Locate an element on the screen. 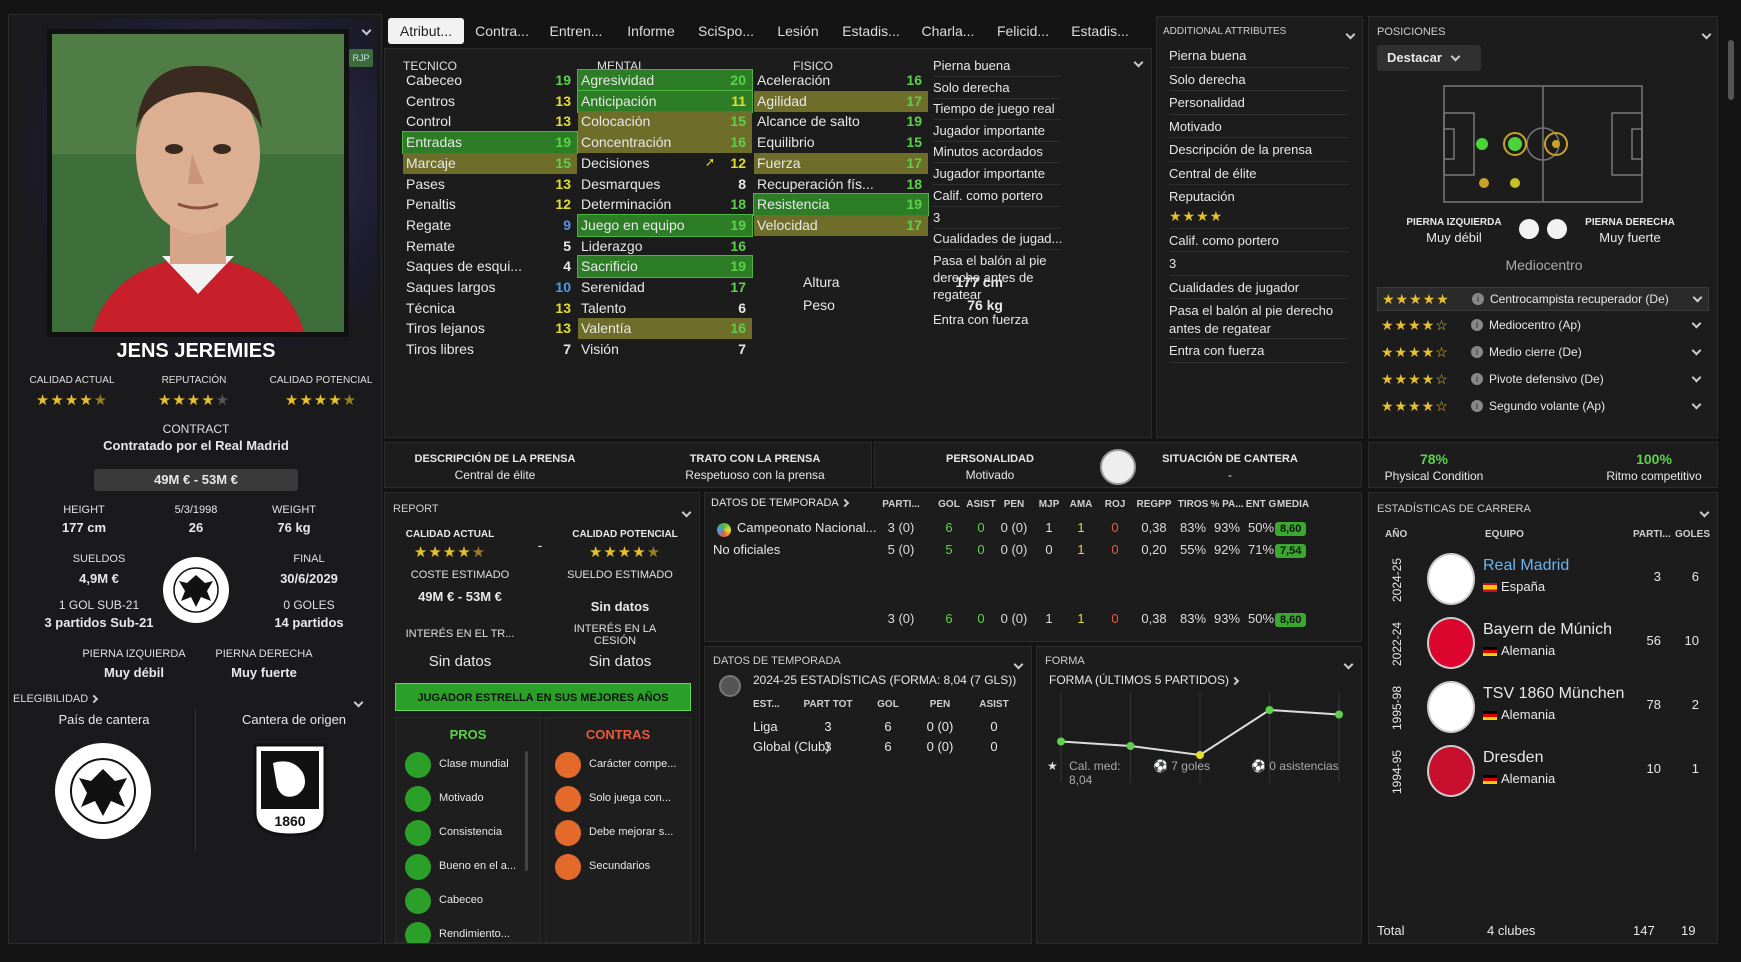 This screenshot has width=1741, height=962. report-chevron is located at coordinates (686, 511).